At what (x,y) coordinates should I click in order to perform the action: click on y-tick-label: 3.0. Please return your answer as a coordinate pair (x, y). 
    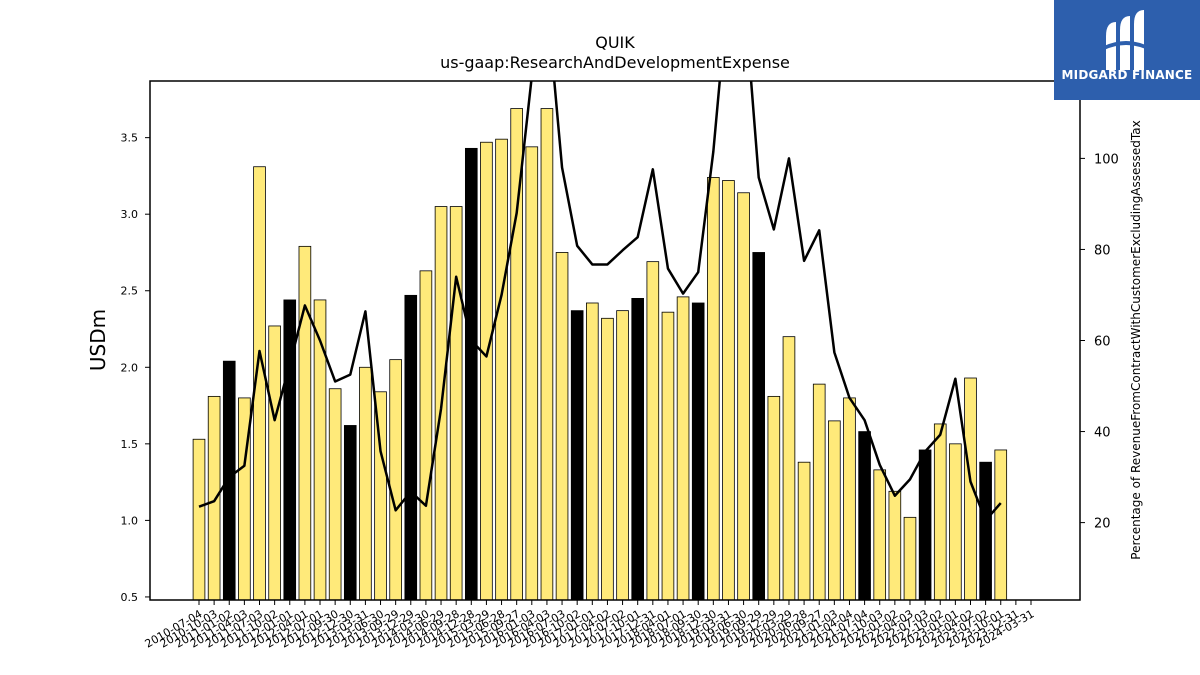
    Looking at the image, I should click on (130, 214).